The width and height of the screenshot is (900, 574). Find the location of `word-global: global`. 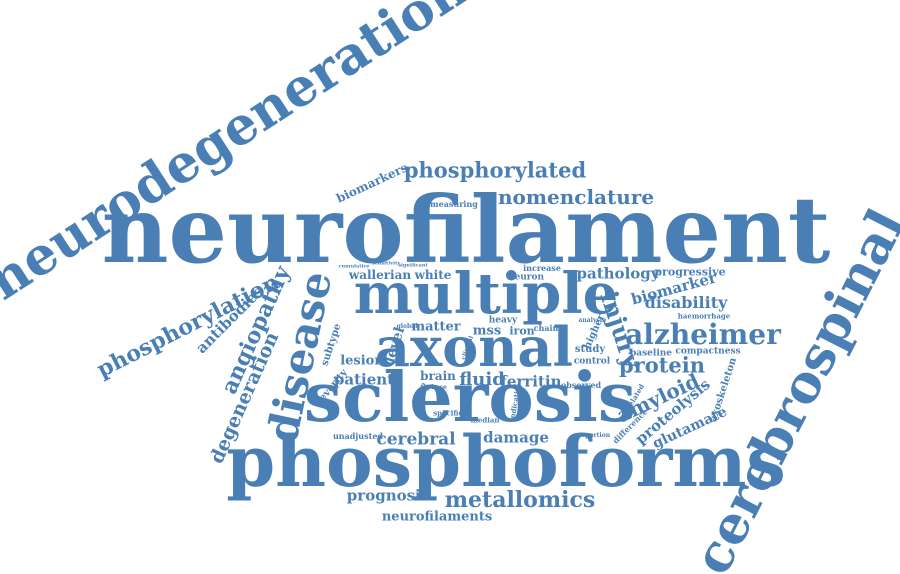

word-global: global is located at coordinates (407, 326).